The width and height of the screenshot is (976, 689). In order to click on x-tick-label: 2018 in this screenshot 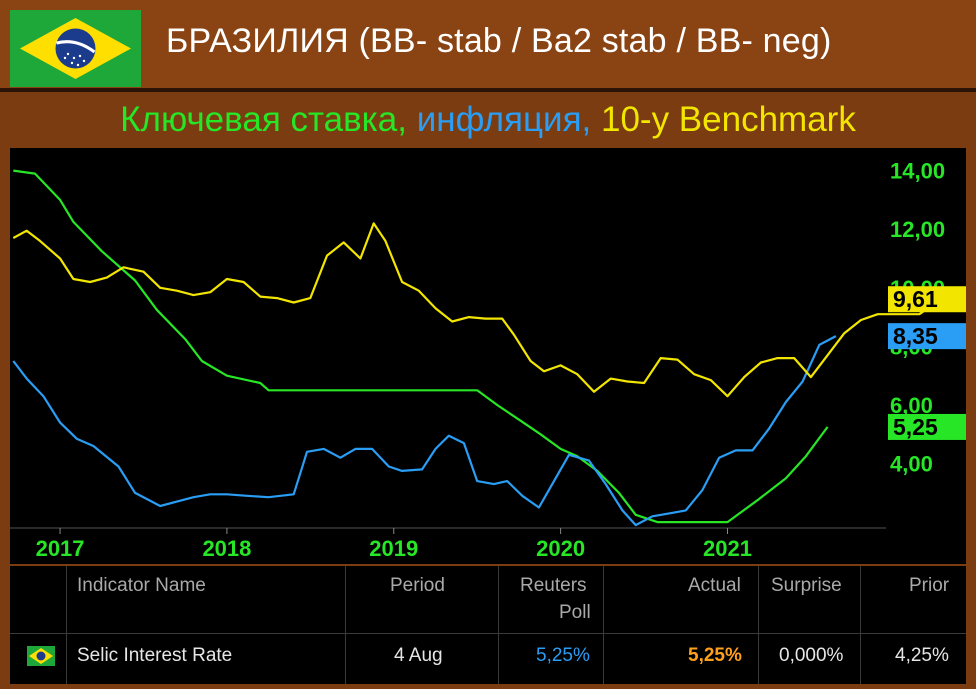, I will do `click(226, 548)`.